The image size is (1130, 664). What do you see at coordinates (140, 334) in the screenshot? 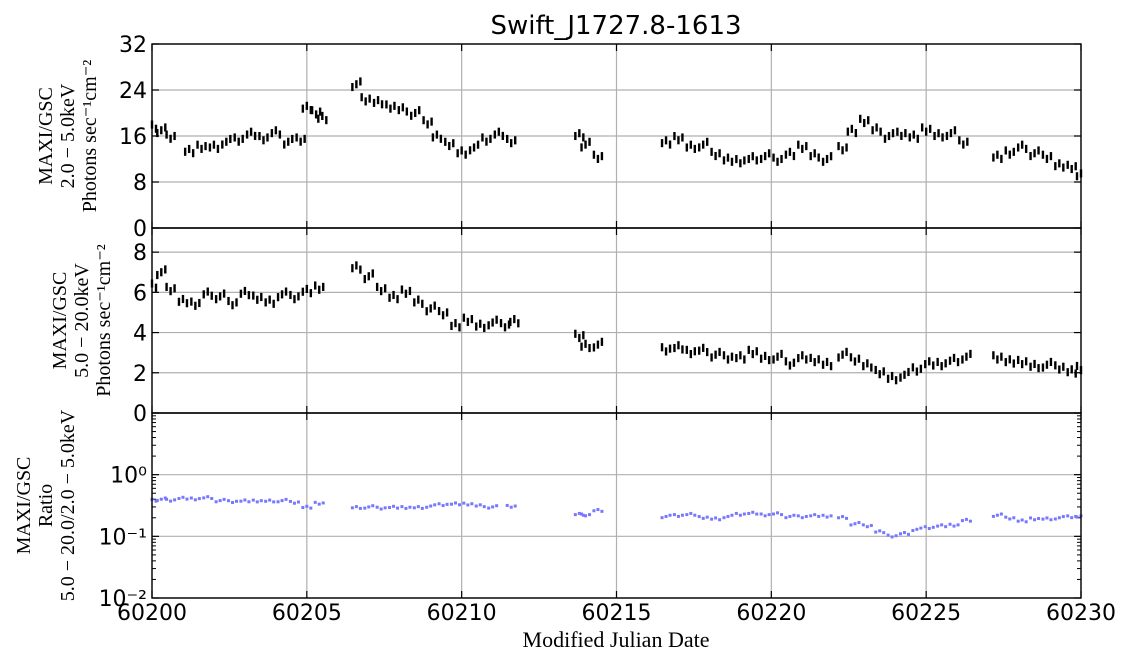
I see `y-tick-label: 4` at bounding box center [140, 334].